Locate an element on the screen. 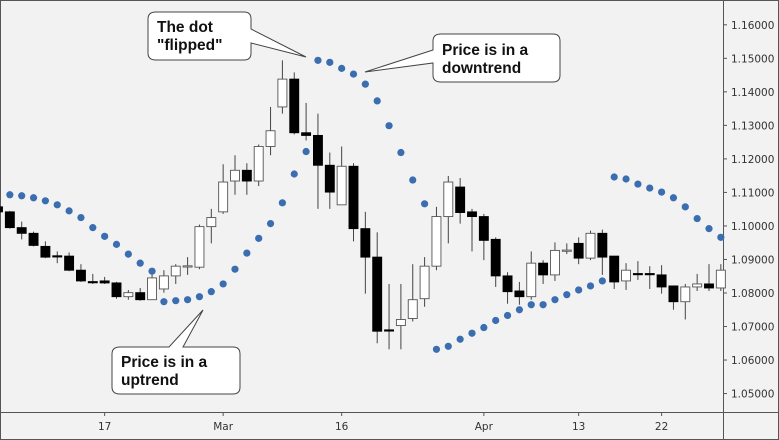 This screenshot has width=779, height=440. callout-text: The dot "flipped" is located at coordinates (190, 36).